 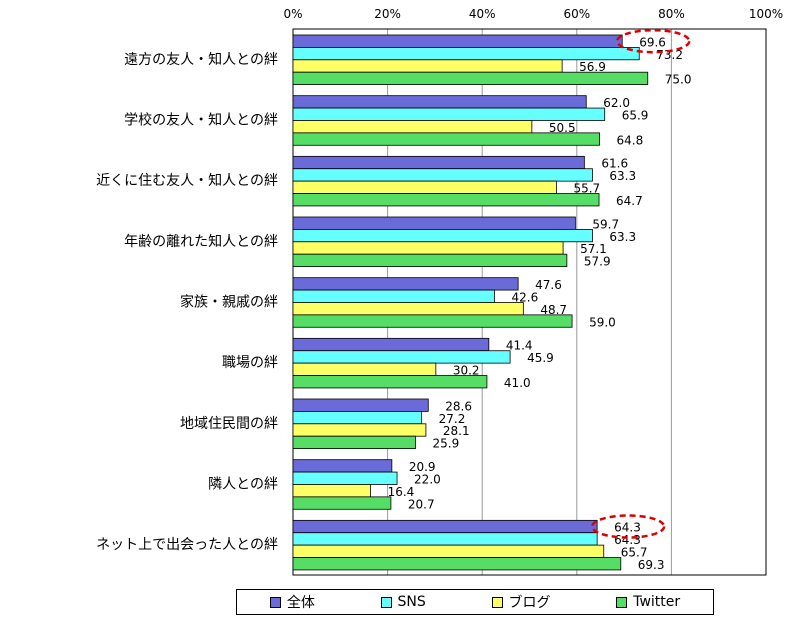 What do you see at coordinates (592, 67) in the screenshot?
I see `data-label: 56.9` at bounding box center [592, 67].